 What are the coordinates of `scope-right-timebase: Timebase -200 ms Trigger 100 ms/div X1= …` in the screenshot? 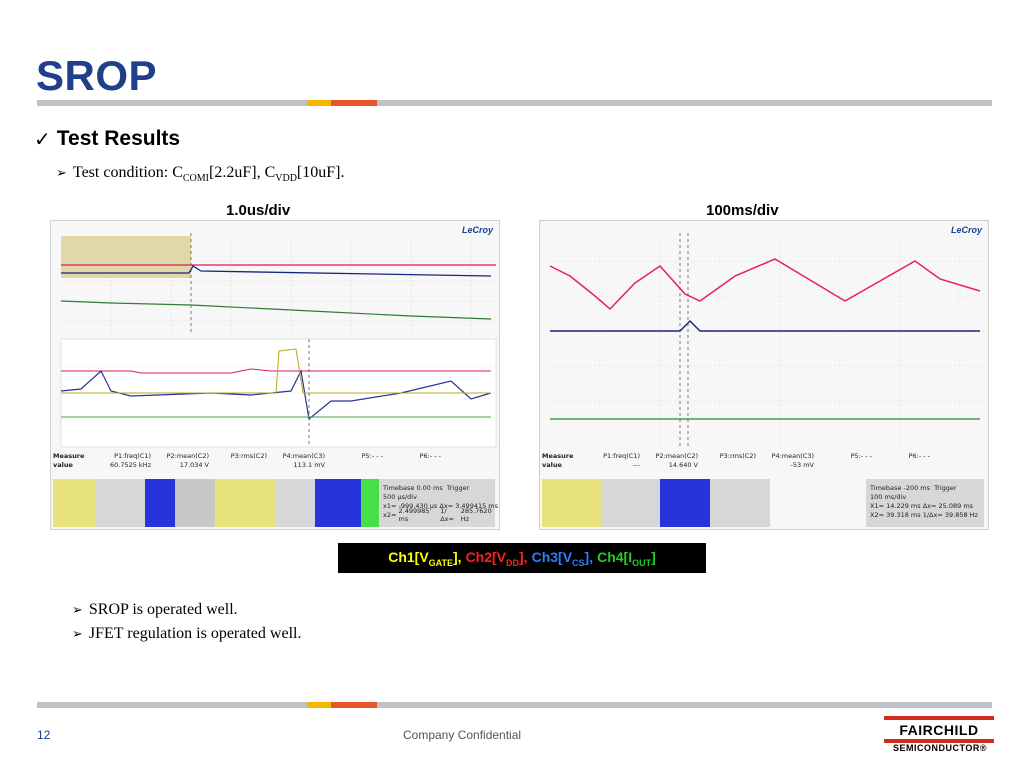 It's located at (924, 501).